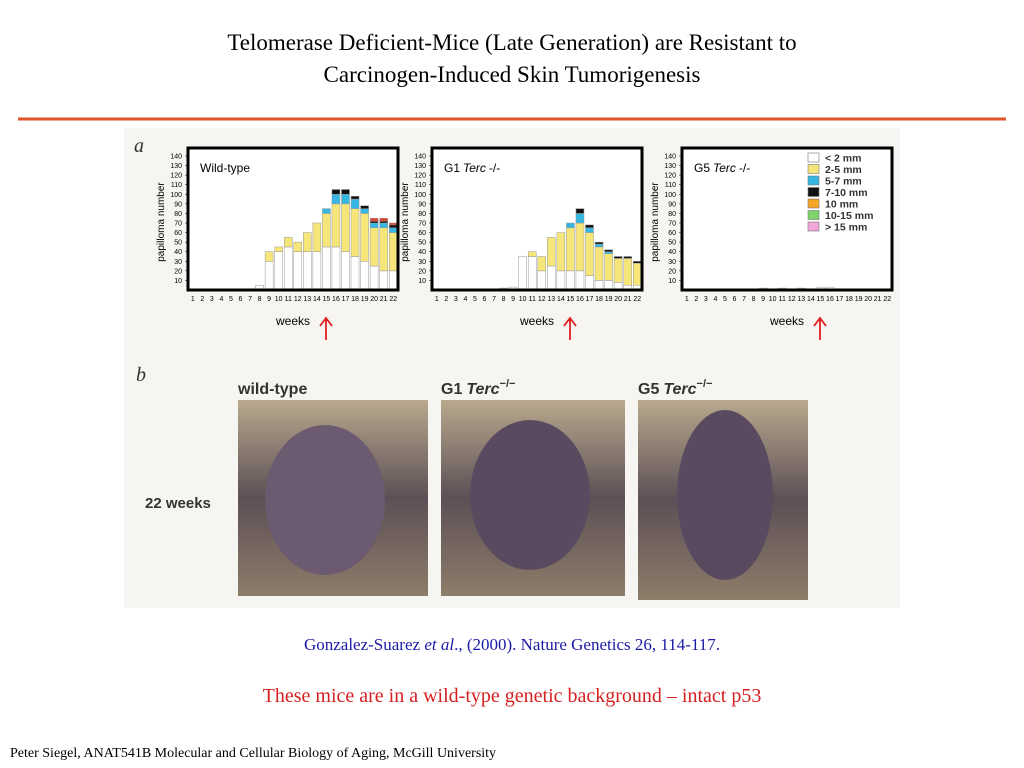  I want to click on legend-label: 10-15 mm, so click(849, 216).